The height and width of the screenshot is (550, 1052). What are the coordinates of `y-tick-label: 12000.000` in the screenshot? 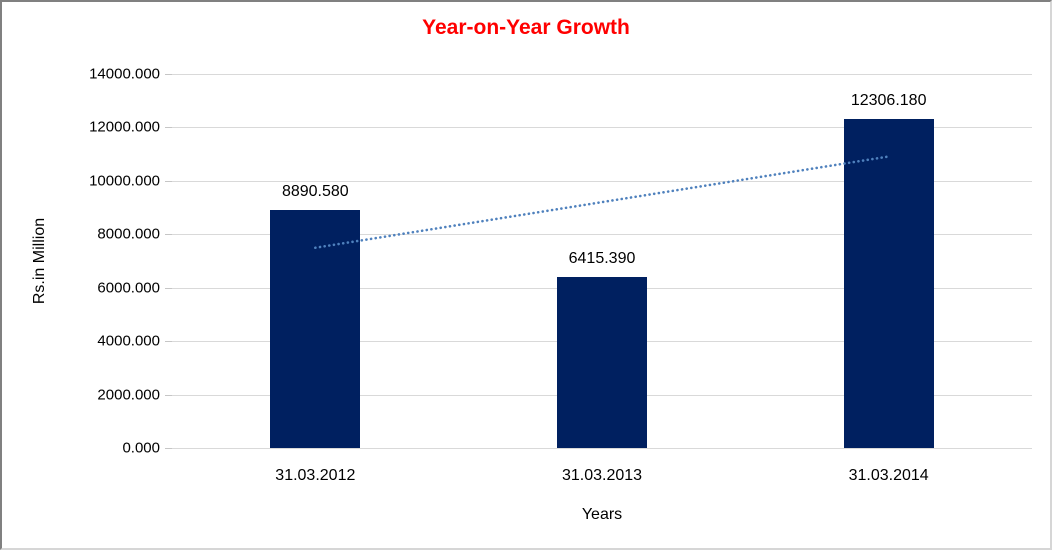 It's located at (124, 127).